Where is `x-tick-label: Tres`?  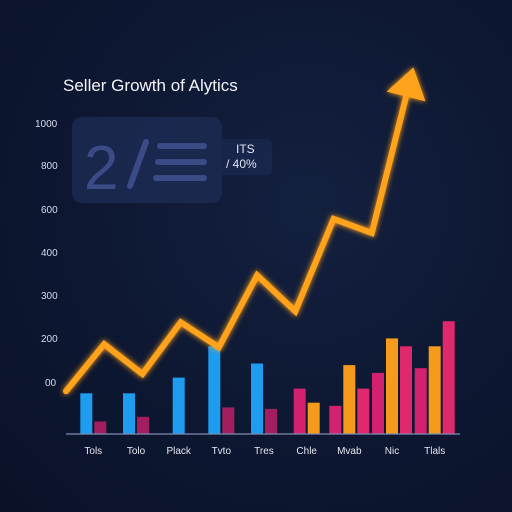 x-tick-label: Tres is located at coordinates (264, 451).